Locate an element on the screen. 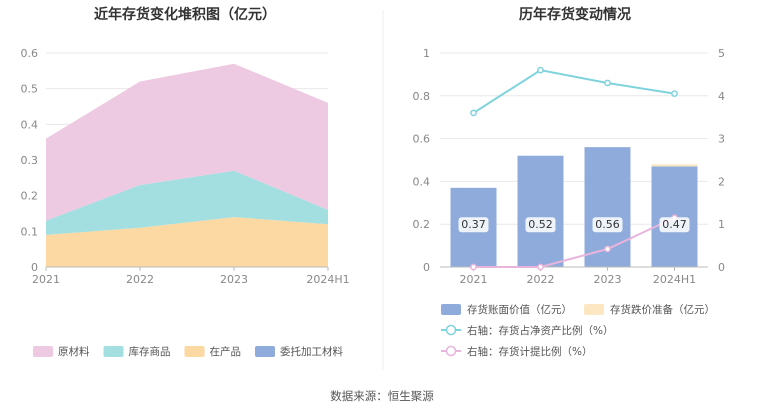 The image size is (765, 413). right-y2-tick-label: 4 is located at coordinates (721, 96).